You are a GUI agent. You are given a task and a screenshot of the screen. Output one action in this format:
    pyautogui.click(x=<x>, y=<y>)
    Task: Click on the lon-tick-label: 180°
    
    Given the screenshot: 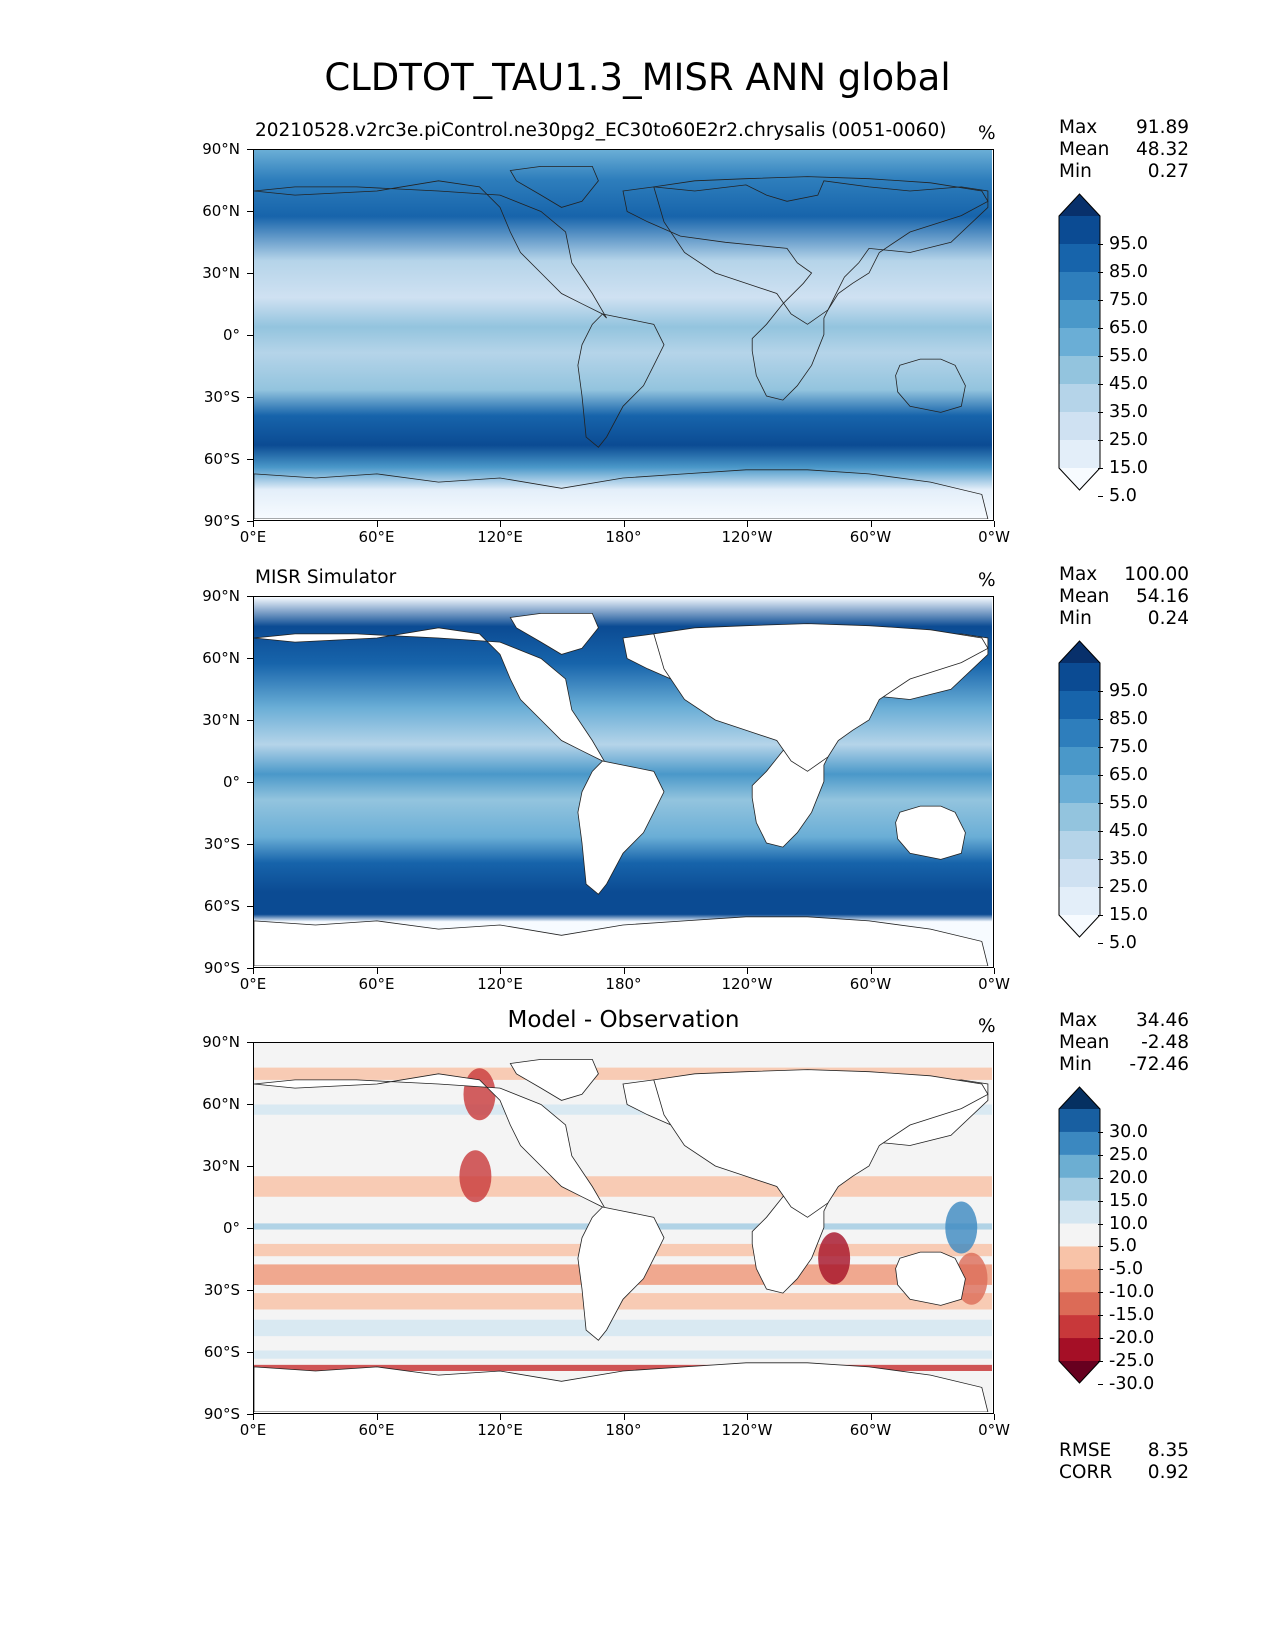 What is the action you would take?
    pyautogui.click(x=623, y=537)
    